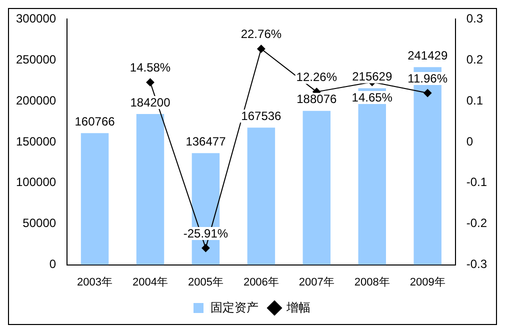  What do you see at coordinates (470, 141) in the screenshot?
I see `y2-tick-label: 0` at bounding box center [470, 141].